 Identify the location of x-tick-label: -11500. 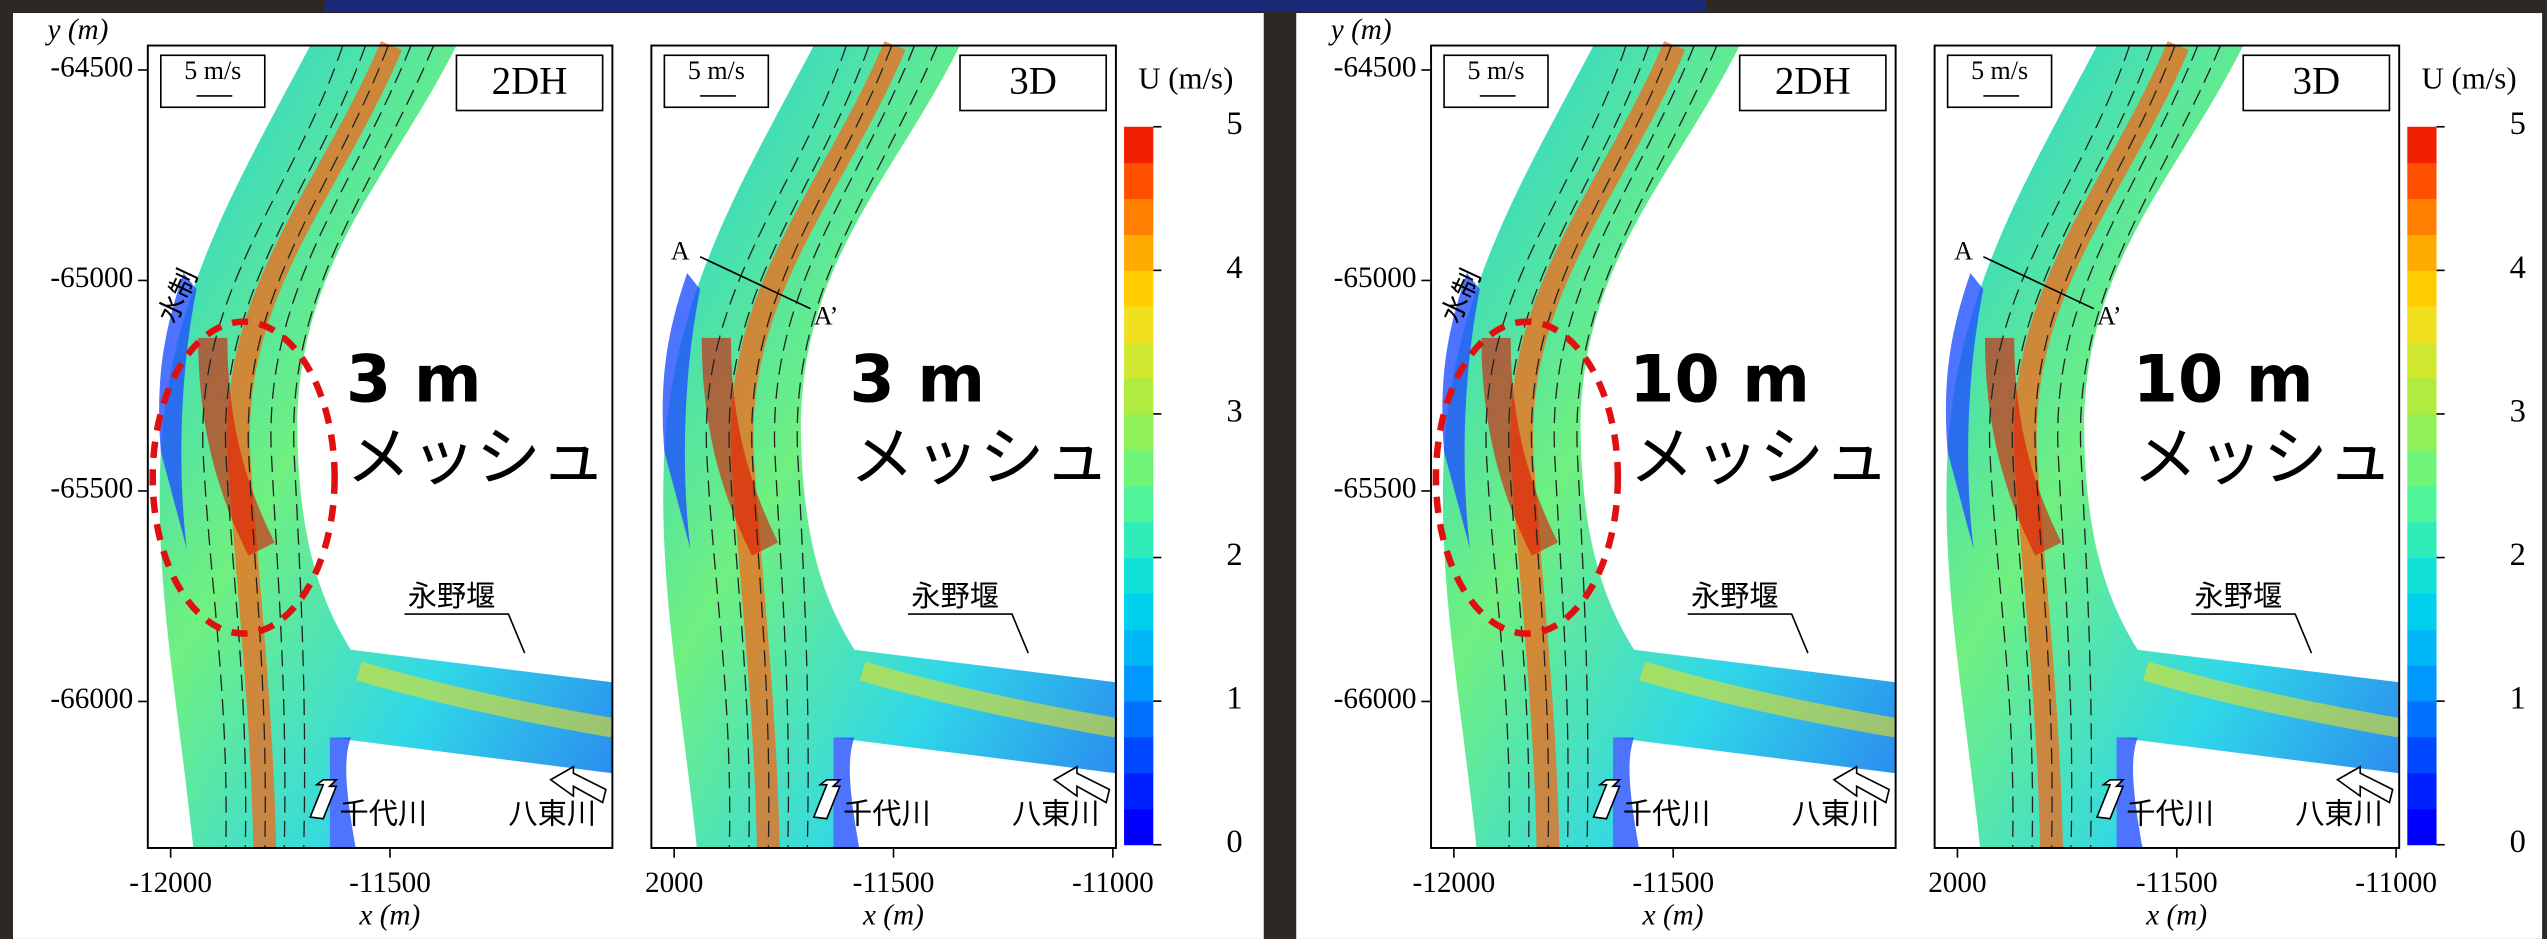
(2177, 883).